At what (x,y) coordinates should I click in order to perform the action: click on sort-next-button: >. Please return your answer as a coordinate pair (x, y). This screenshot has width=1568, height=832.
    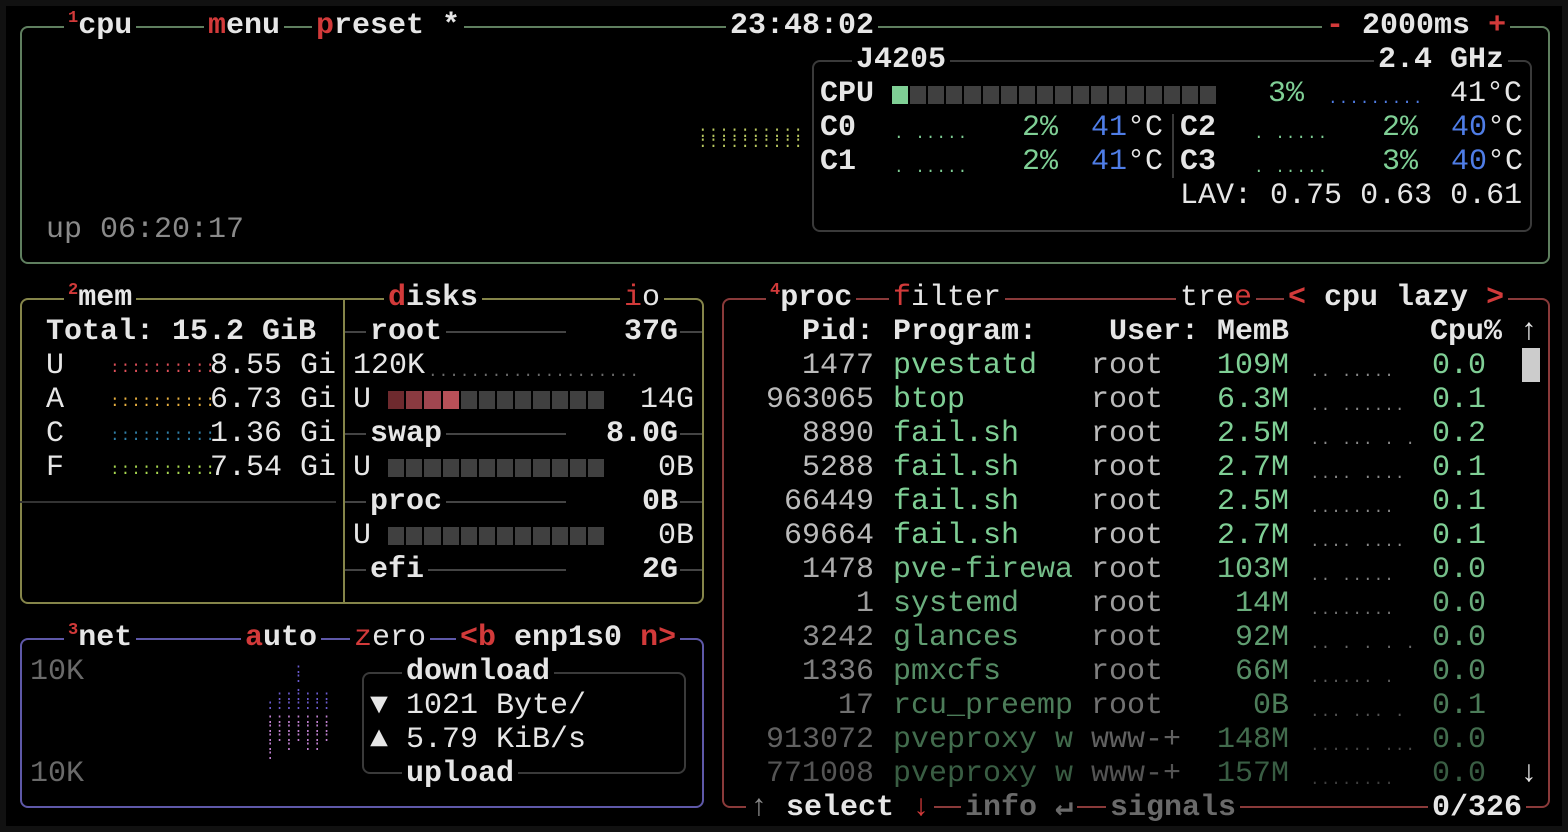
    Looking at the image, I should click on (1495, 298).